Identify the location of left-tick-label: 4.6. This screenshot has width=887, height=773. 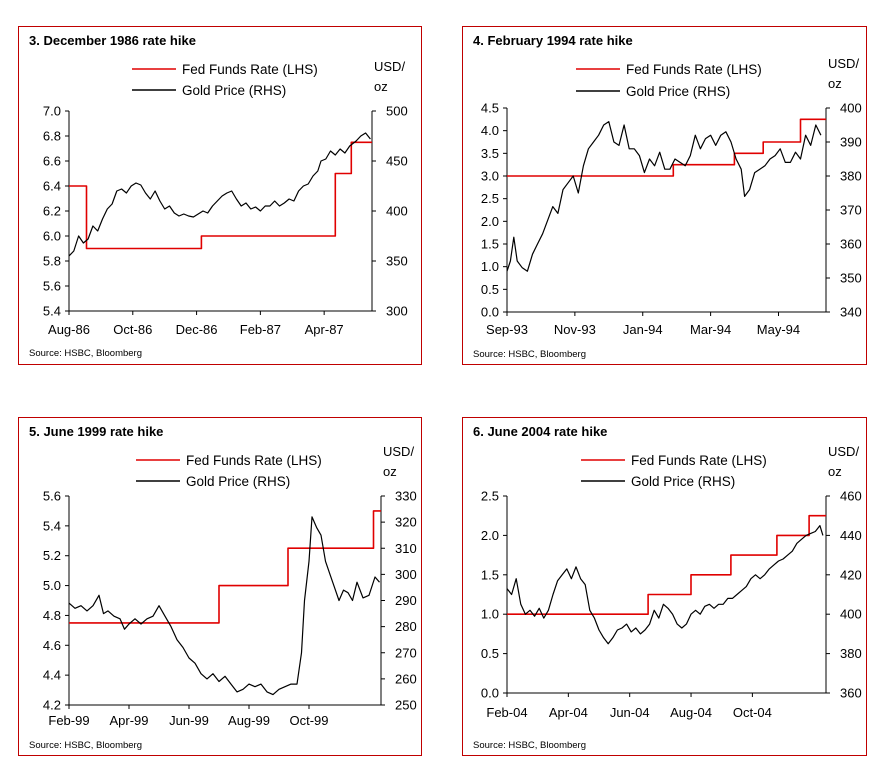
(52, 645).